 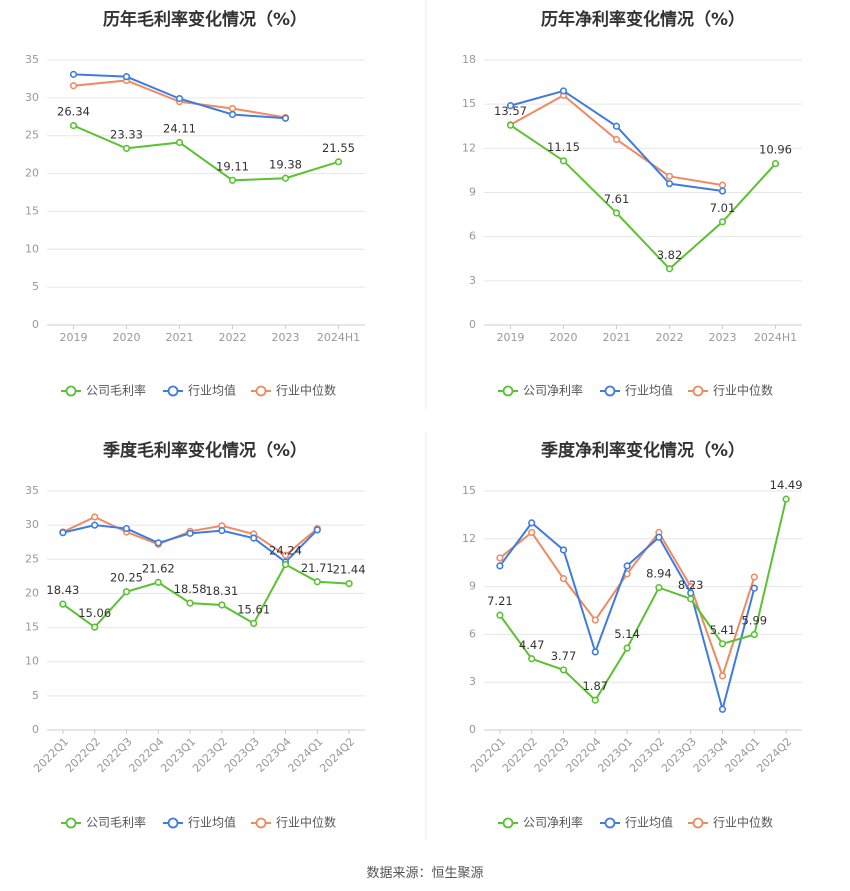 What do you see at coordinates (723, 337) in the screenshot?
I see `x-tick-label: 2023` at bounding box center [723, 337].